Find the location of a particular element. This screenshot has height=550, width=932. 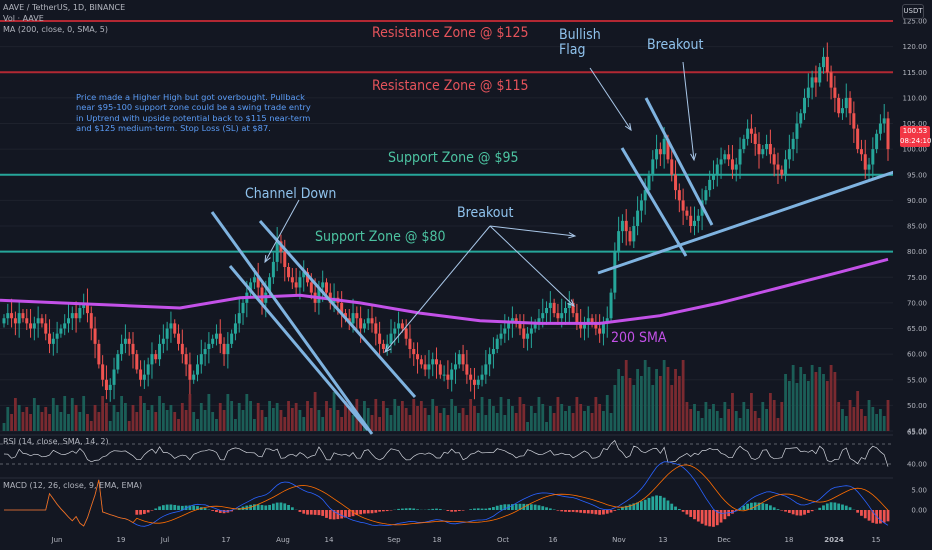

time-tick: Jul is located at coordinates (165, 540).